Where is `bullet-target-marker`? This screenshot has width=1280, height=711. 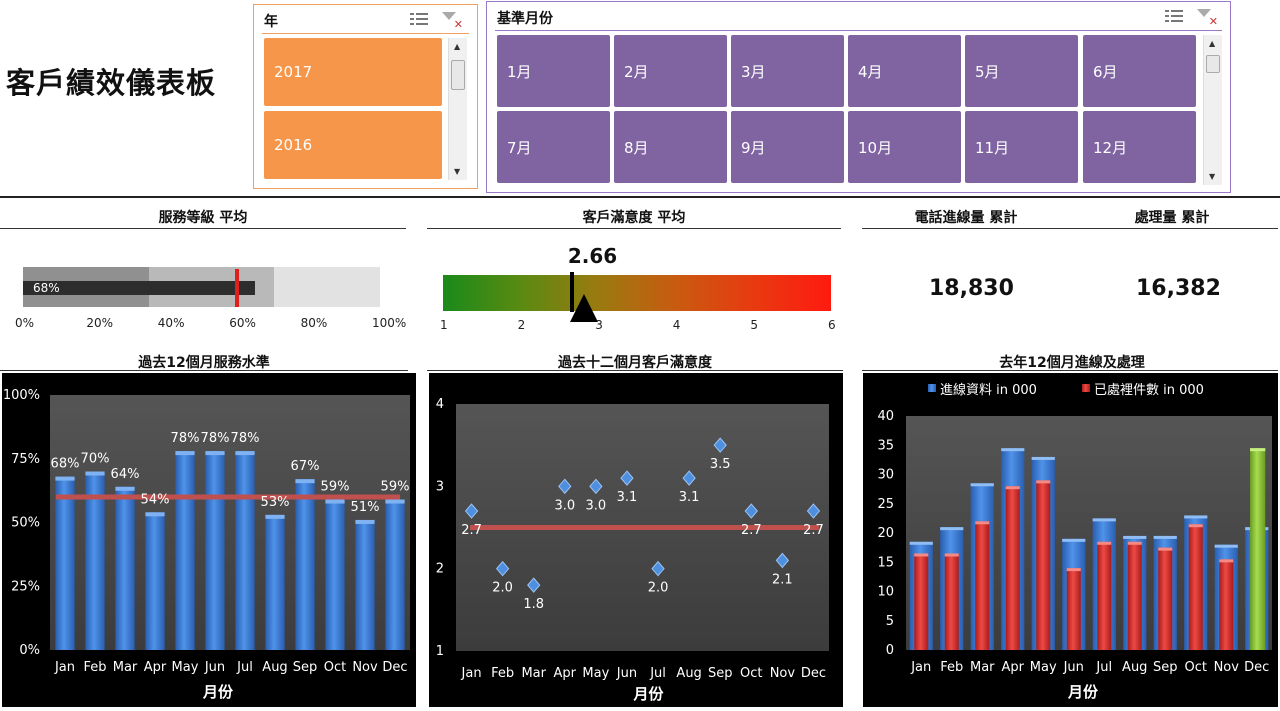
bullet-target-marker is located at coordinates (237, 288).